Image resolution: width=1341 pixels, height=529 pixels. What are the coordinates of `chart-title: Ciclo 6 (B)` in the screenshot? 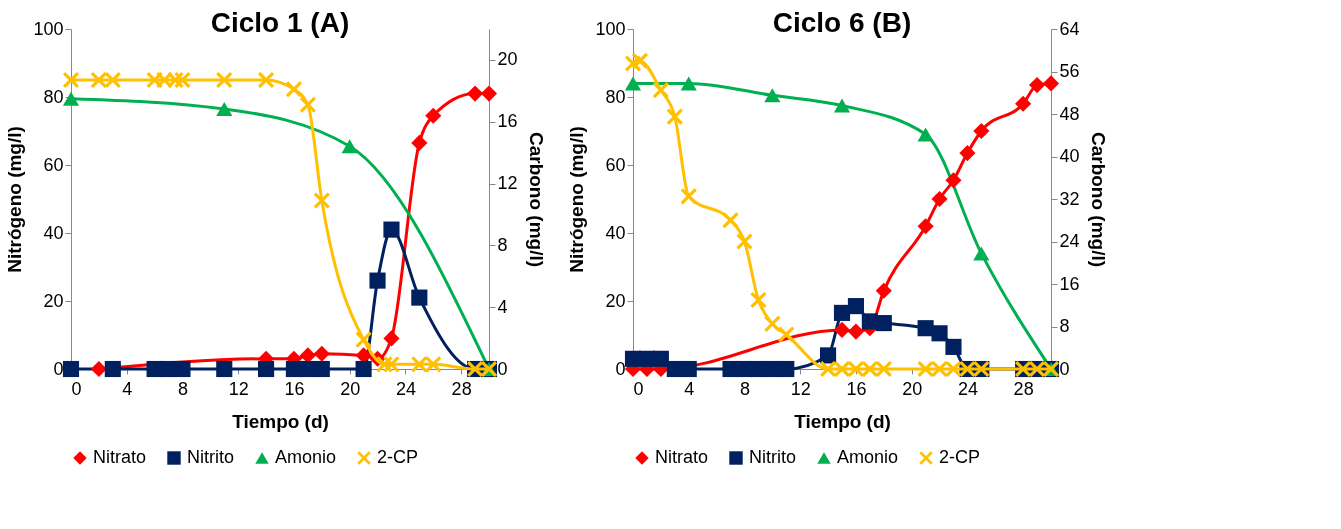 It's located at (842, 22).